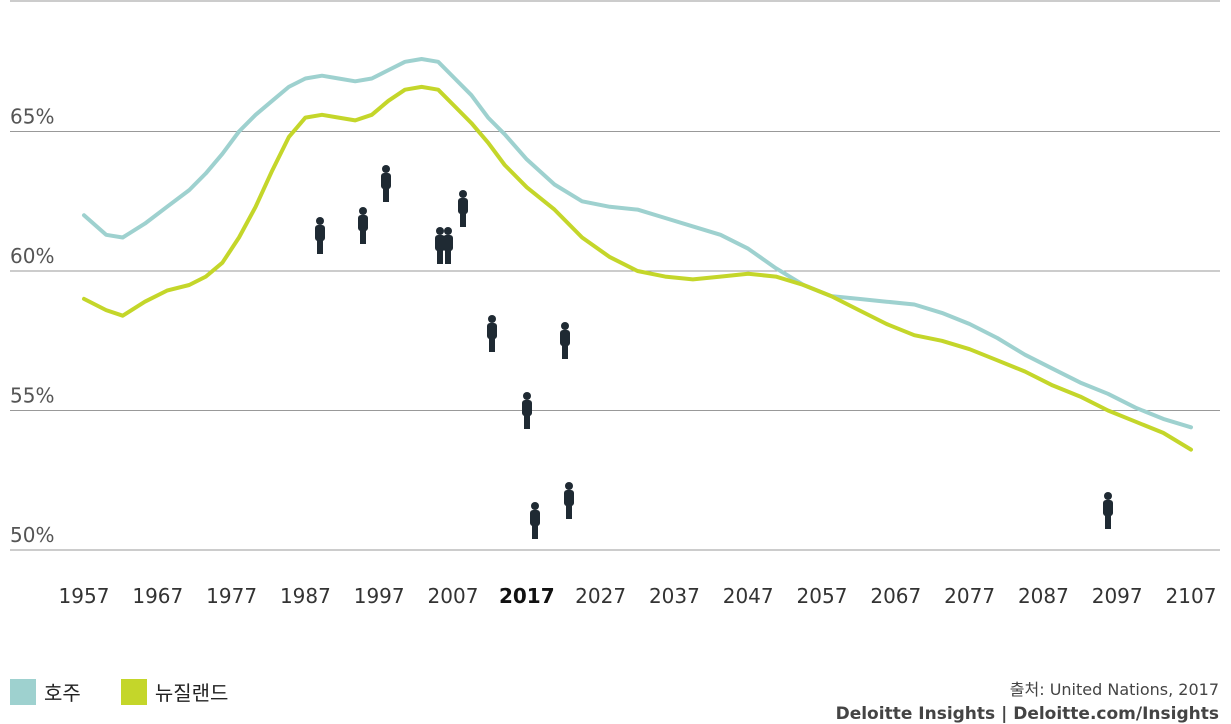  I want to click on x-tick-label: 1997, so click(379, 596).